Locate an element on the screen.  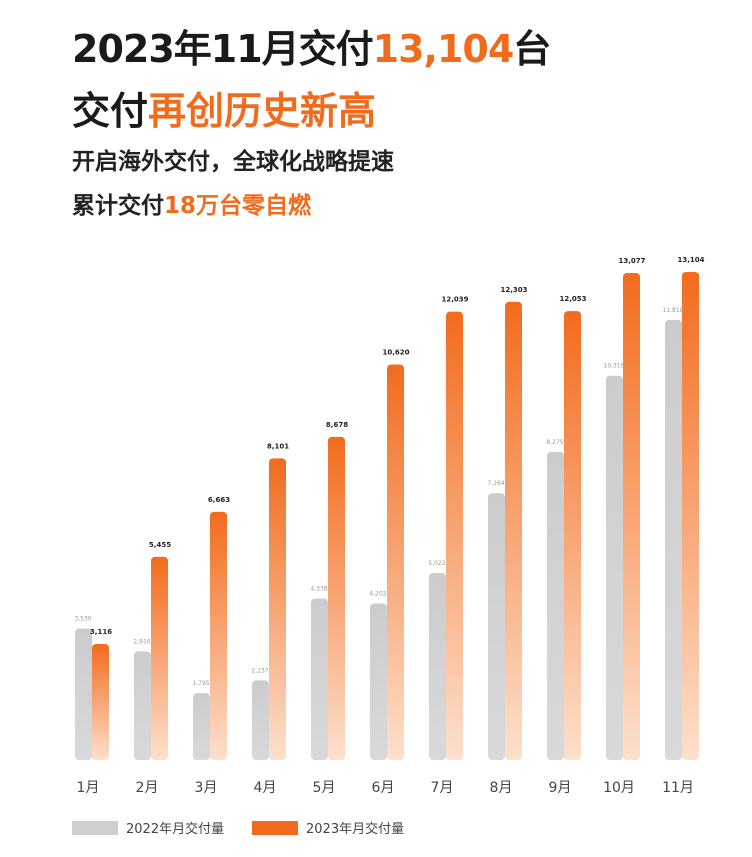
x-tick-label: 3月 is located at coordinates (206, 788).